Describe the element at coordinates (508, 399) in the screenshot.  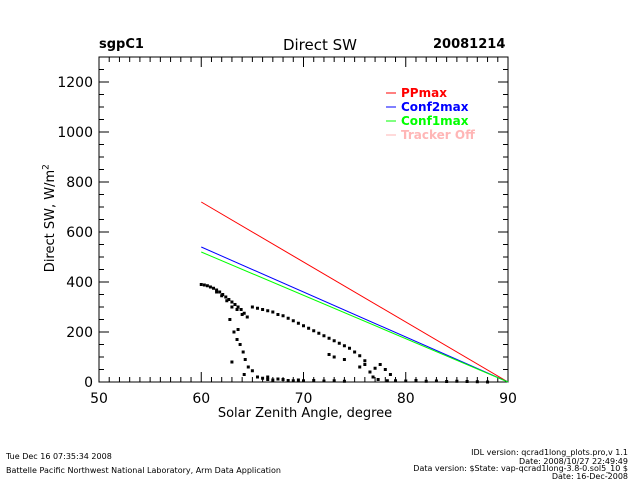
I see `x-tick-label: 90` at that location.